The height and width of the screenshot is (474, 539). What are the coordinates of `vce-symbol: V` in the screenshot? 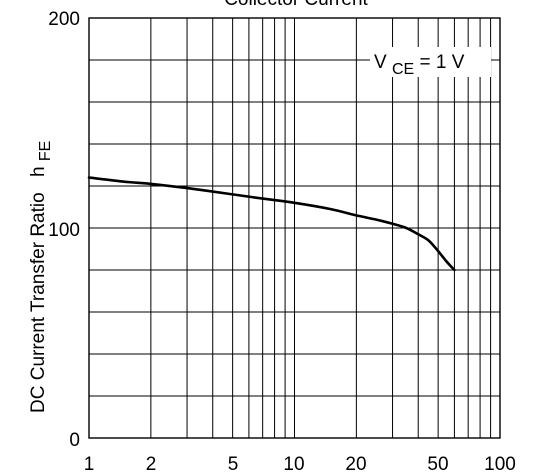 It's located at (380, 62).